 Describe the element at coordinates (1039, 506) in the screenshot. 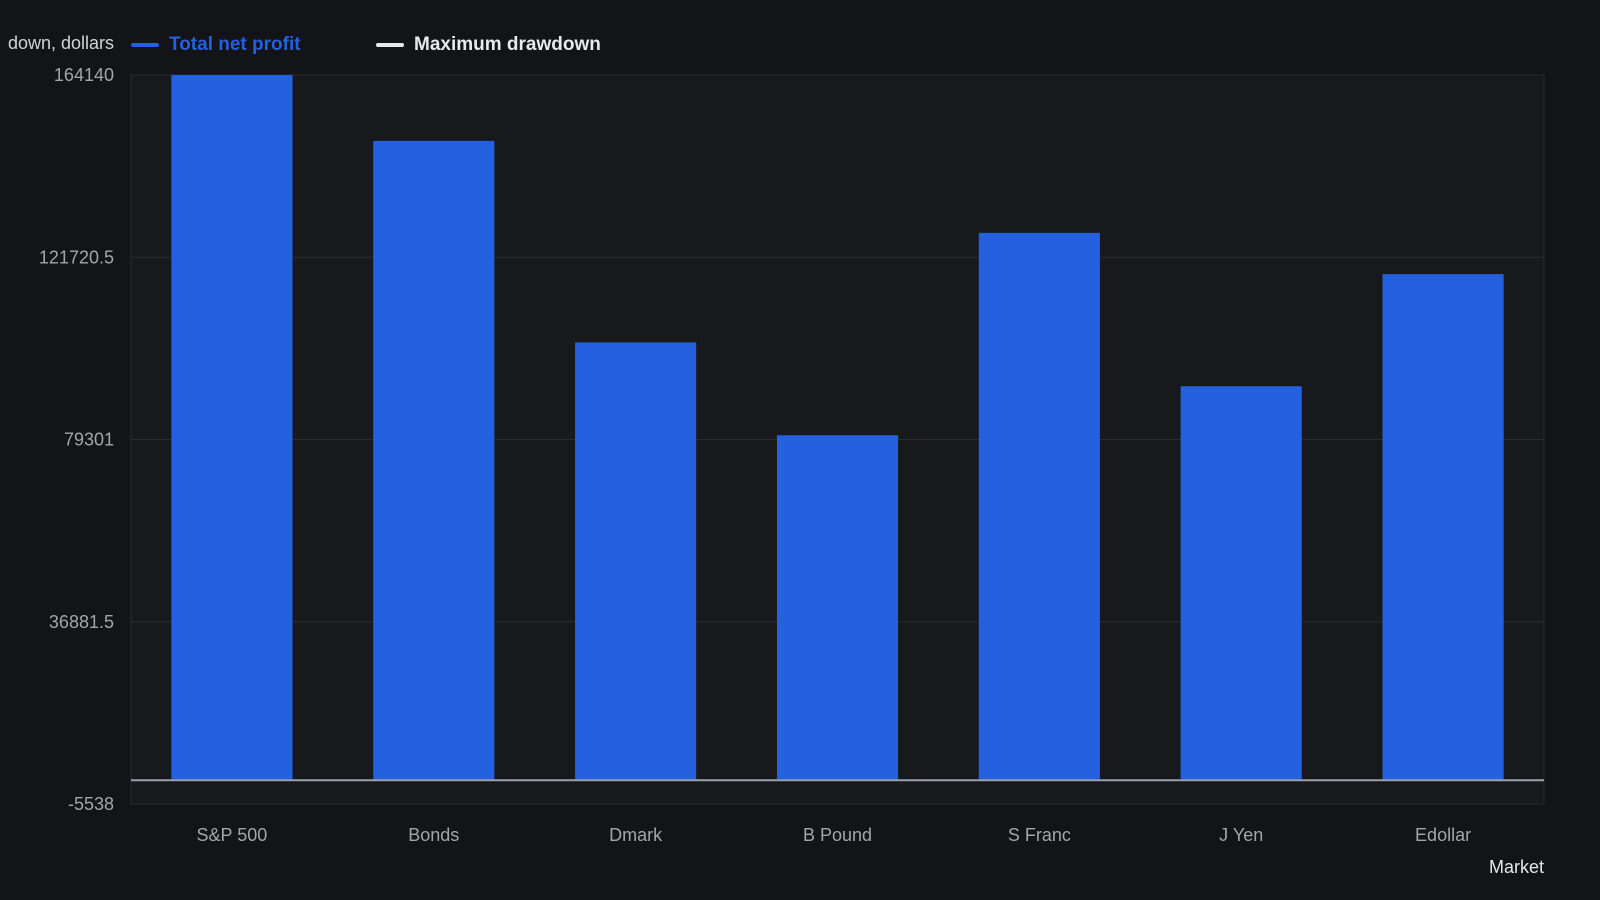

I see `bar-s-franc` at that location.